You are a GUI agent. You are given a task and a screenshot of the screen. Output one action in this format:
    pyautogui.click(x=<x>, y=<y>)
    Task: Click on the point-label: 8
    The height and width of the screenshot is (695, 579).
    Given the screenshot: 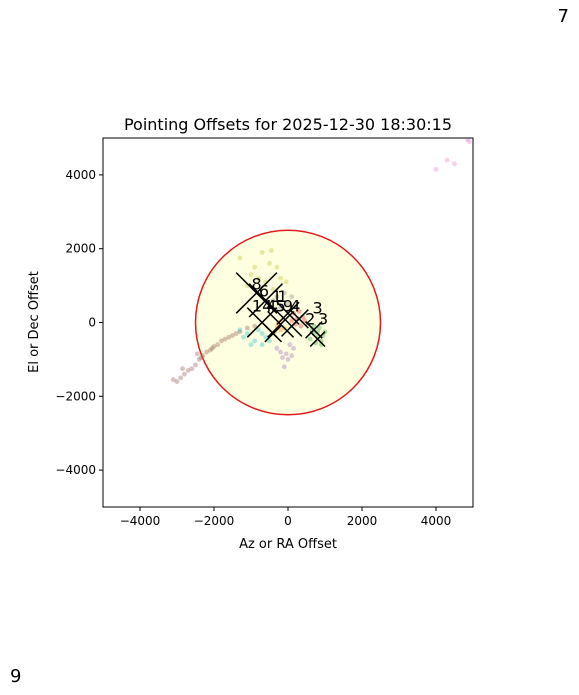 What is the action you would take?
    pyautogui.click(x=256, y=283)
    